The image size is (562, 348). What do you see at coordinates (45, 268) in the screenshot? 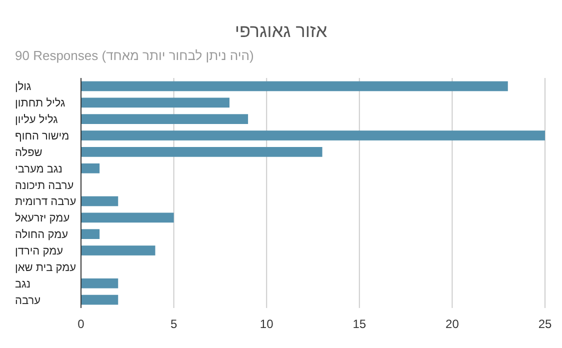
I see `y-tick-label: עמק בית שאן` at bounding box center [45, 268].